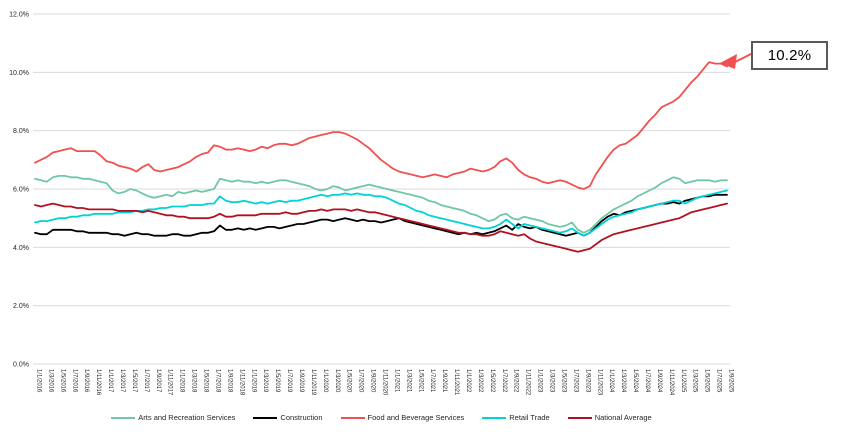 The width and height of the screenshot is (844, 437). Describe the element at coordinates (587, 381) in the screenshot. I see `x-axis-tick-label: 1/9/2023` at that location.